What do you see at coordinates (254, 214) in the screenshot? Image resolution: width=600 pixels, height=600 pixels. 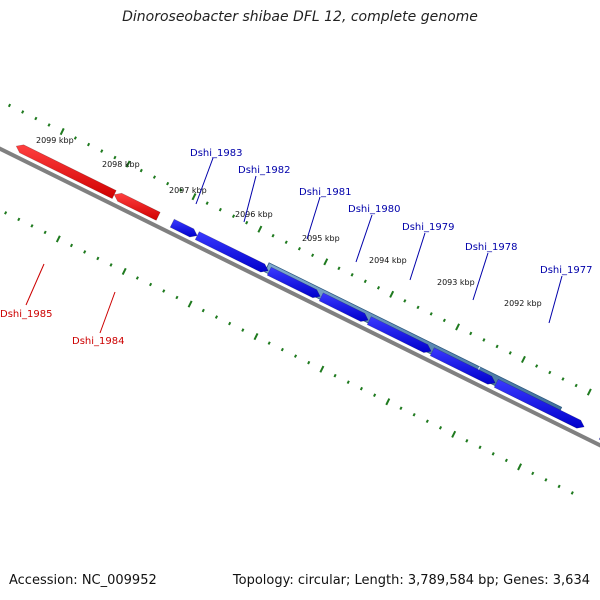 I see `ruler-label: 2096 kbp` at bounding box center [254, 214].